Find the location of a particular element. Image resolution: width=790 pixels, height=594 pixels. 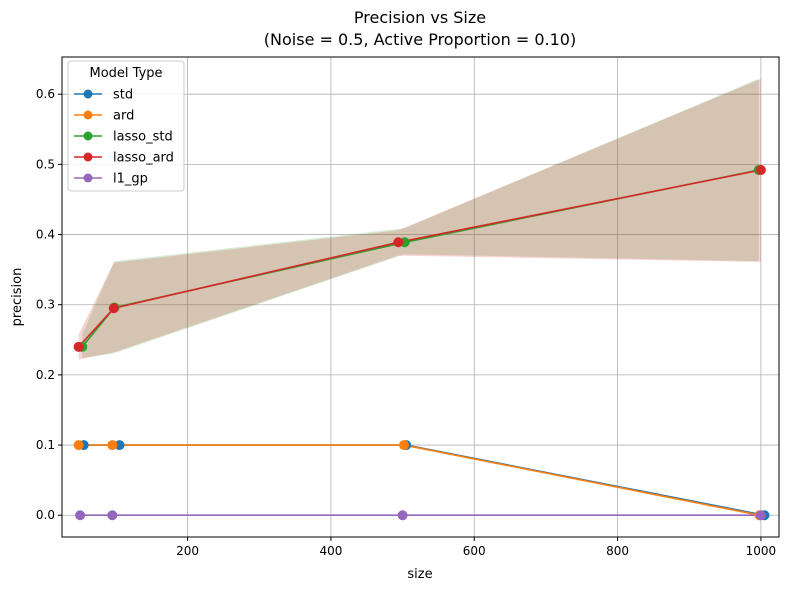

legend: Model Type std ard lasso_std lasso_ard l1_gp is located at coordinates (126, 126).